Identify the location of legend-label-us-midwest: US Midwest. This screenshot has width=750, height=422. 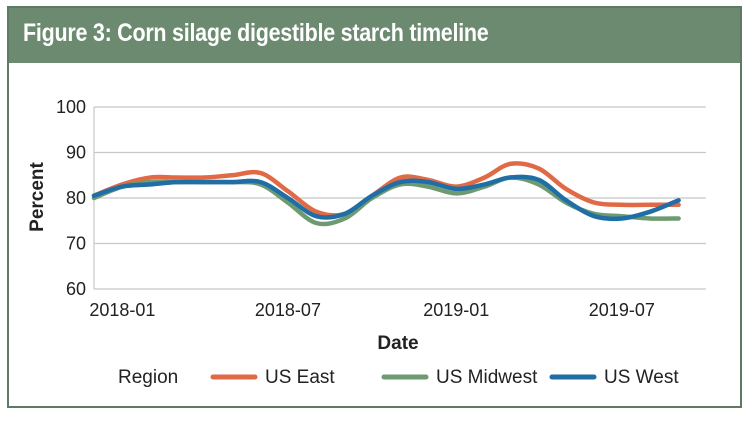
(487, 377).